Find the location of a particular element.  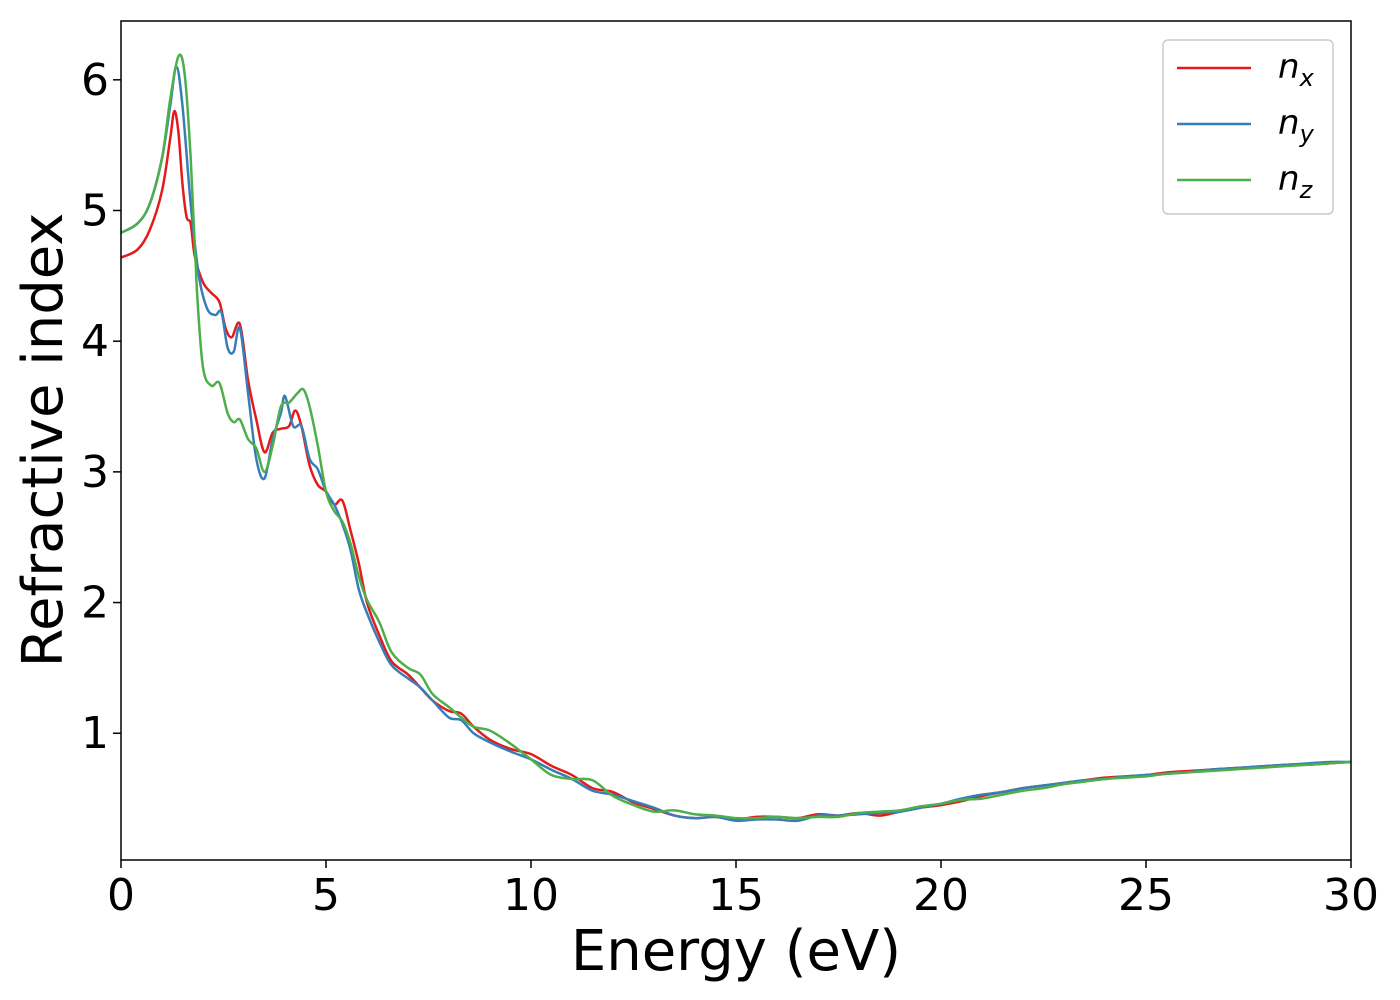

legend: nx ny nz is located at coordinates (1248, 127).